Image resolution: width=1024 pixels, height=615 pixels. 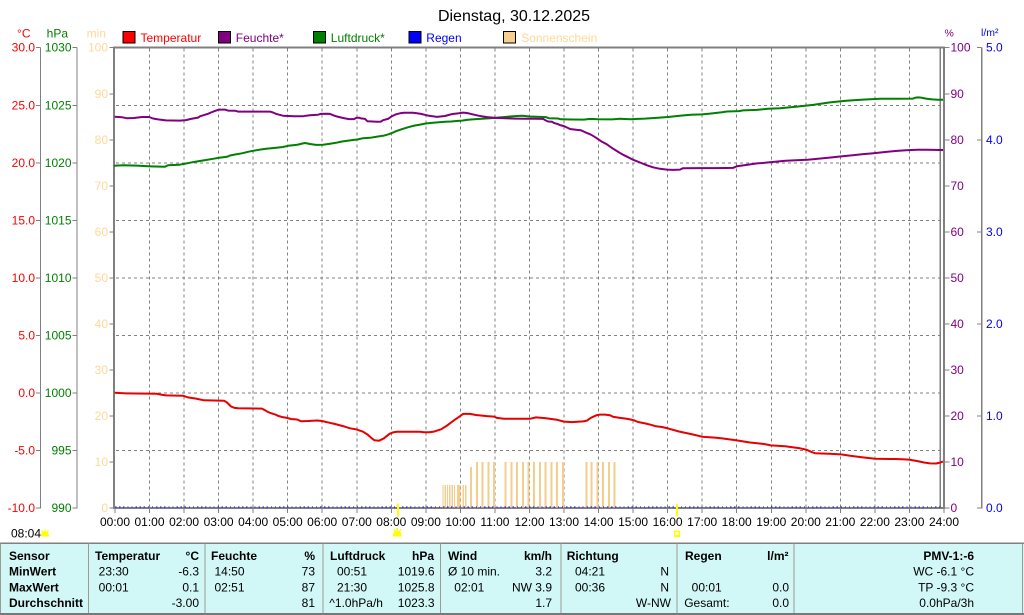 I want to click on svg-text: 14:00, so click(x=599, y=522).